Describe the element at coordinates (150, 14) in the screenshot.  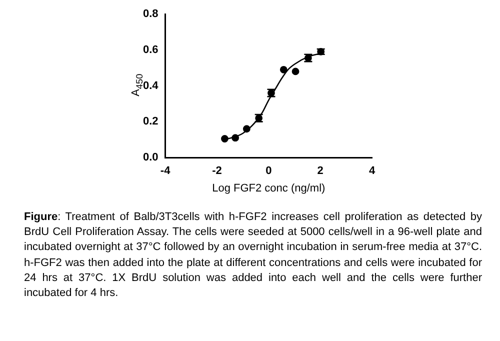
I see `y-tick-label: 0.8` at that location.